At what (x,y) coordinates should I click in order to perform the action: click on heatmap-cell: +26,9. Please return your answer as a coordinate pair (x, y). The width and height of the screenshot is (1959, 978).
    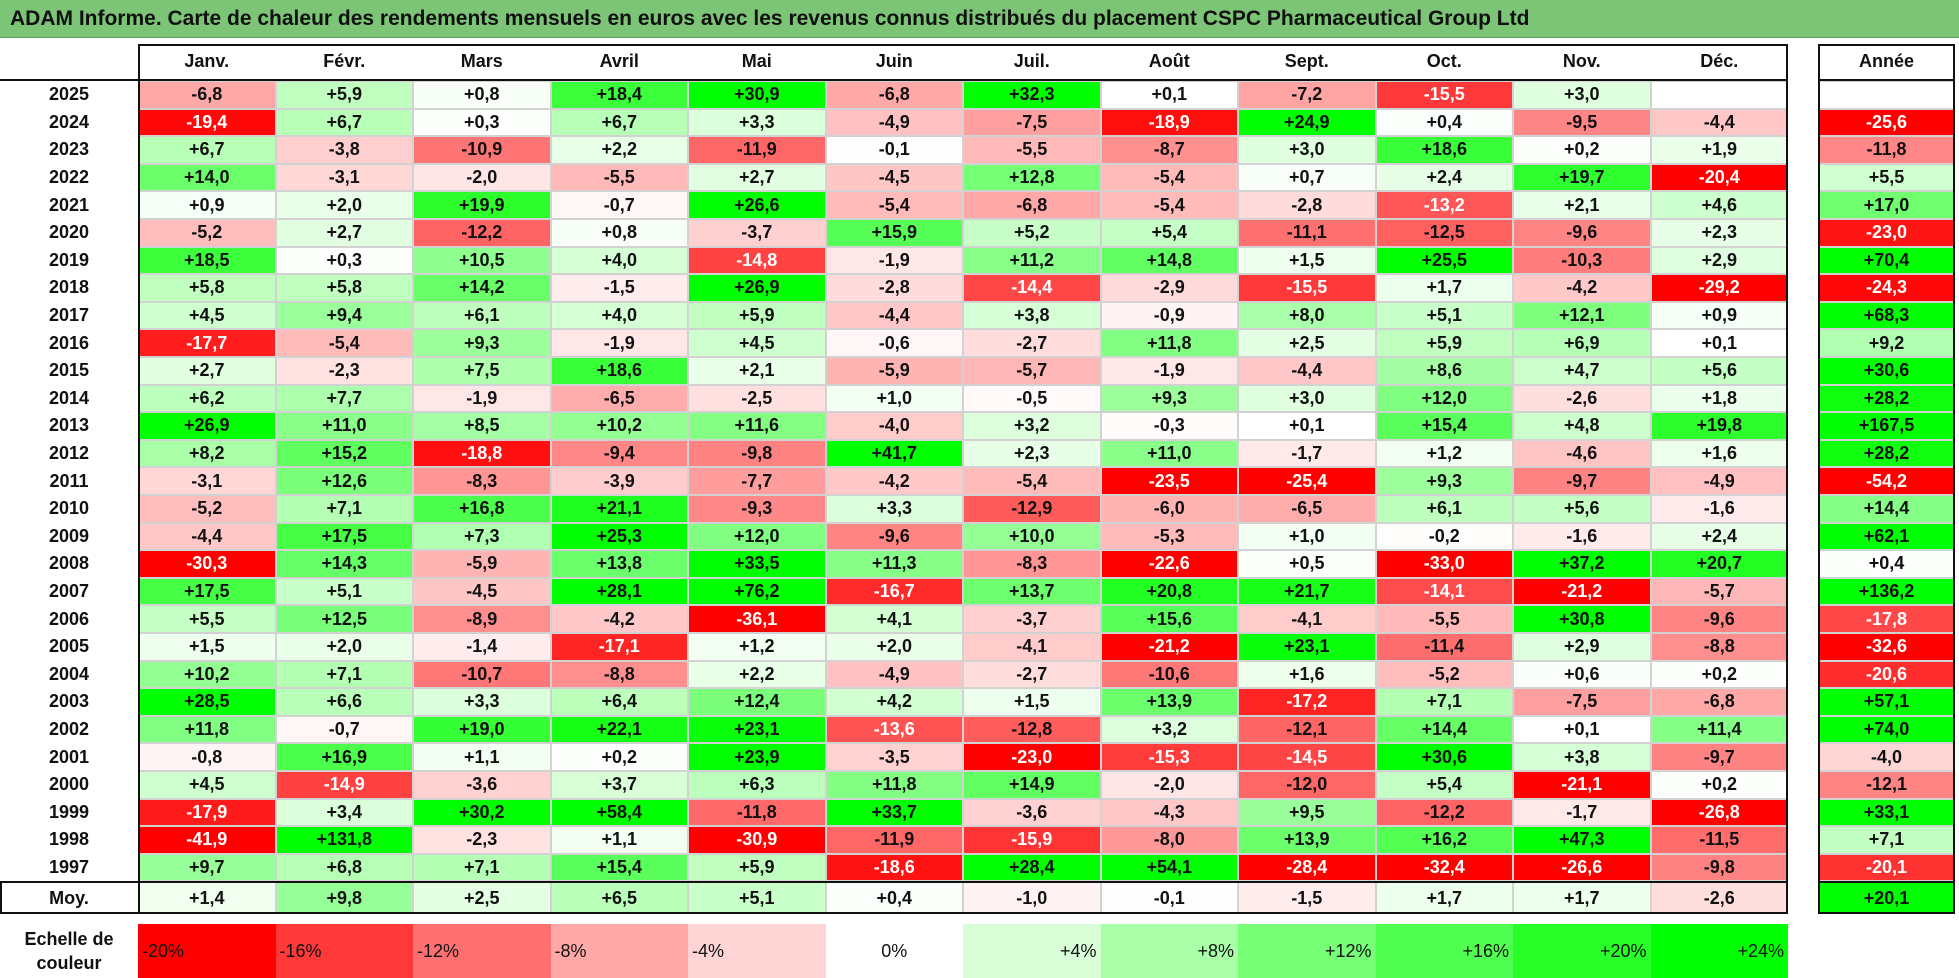
    Looking at the image, I should click on (207, 426).